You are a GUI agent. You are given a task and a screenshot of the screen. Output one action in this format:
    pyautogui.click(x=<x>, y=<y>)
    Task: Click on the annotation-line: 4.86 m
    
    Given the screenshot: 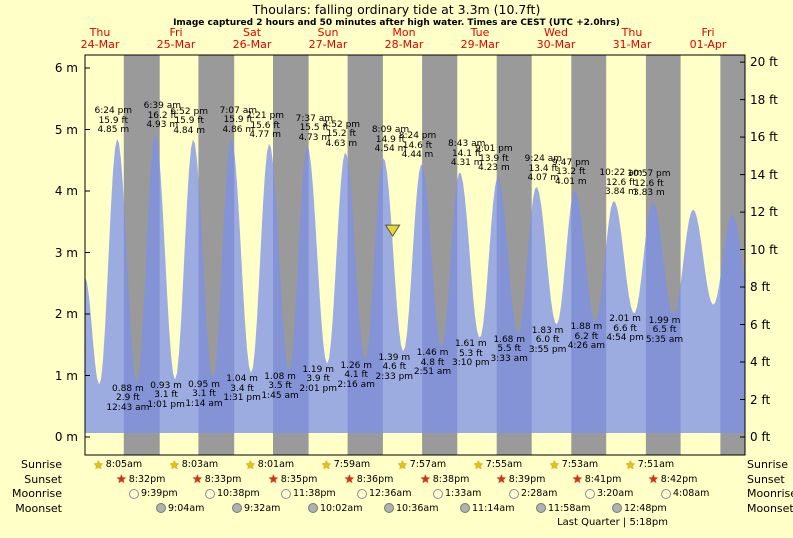 What is the action you would take?
    pyautogui.click(x=238, y=129)
    